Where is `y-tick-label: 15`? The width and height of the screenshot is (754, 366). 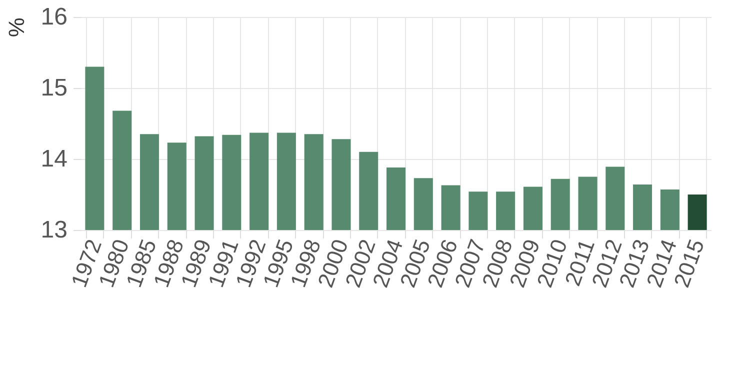 y-tick-label: 15 is located at coordinates (54, 88).